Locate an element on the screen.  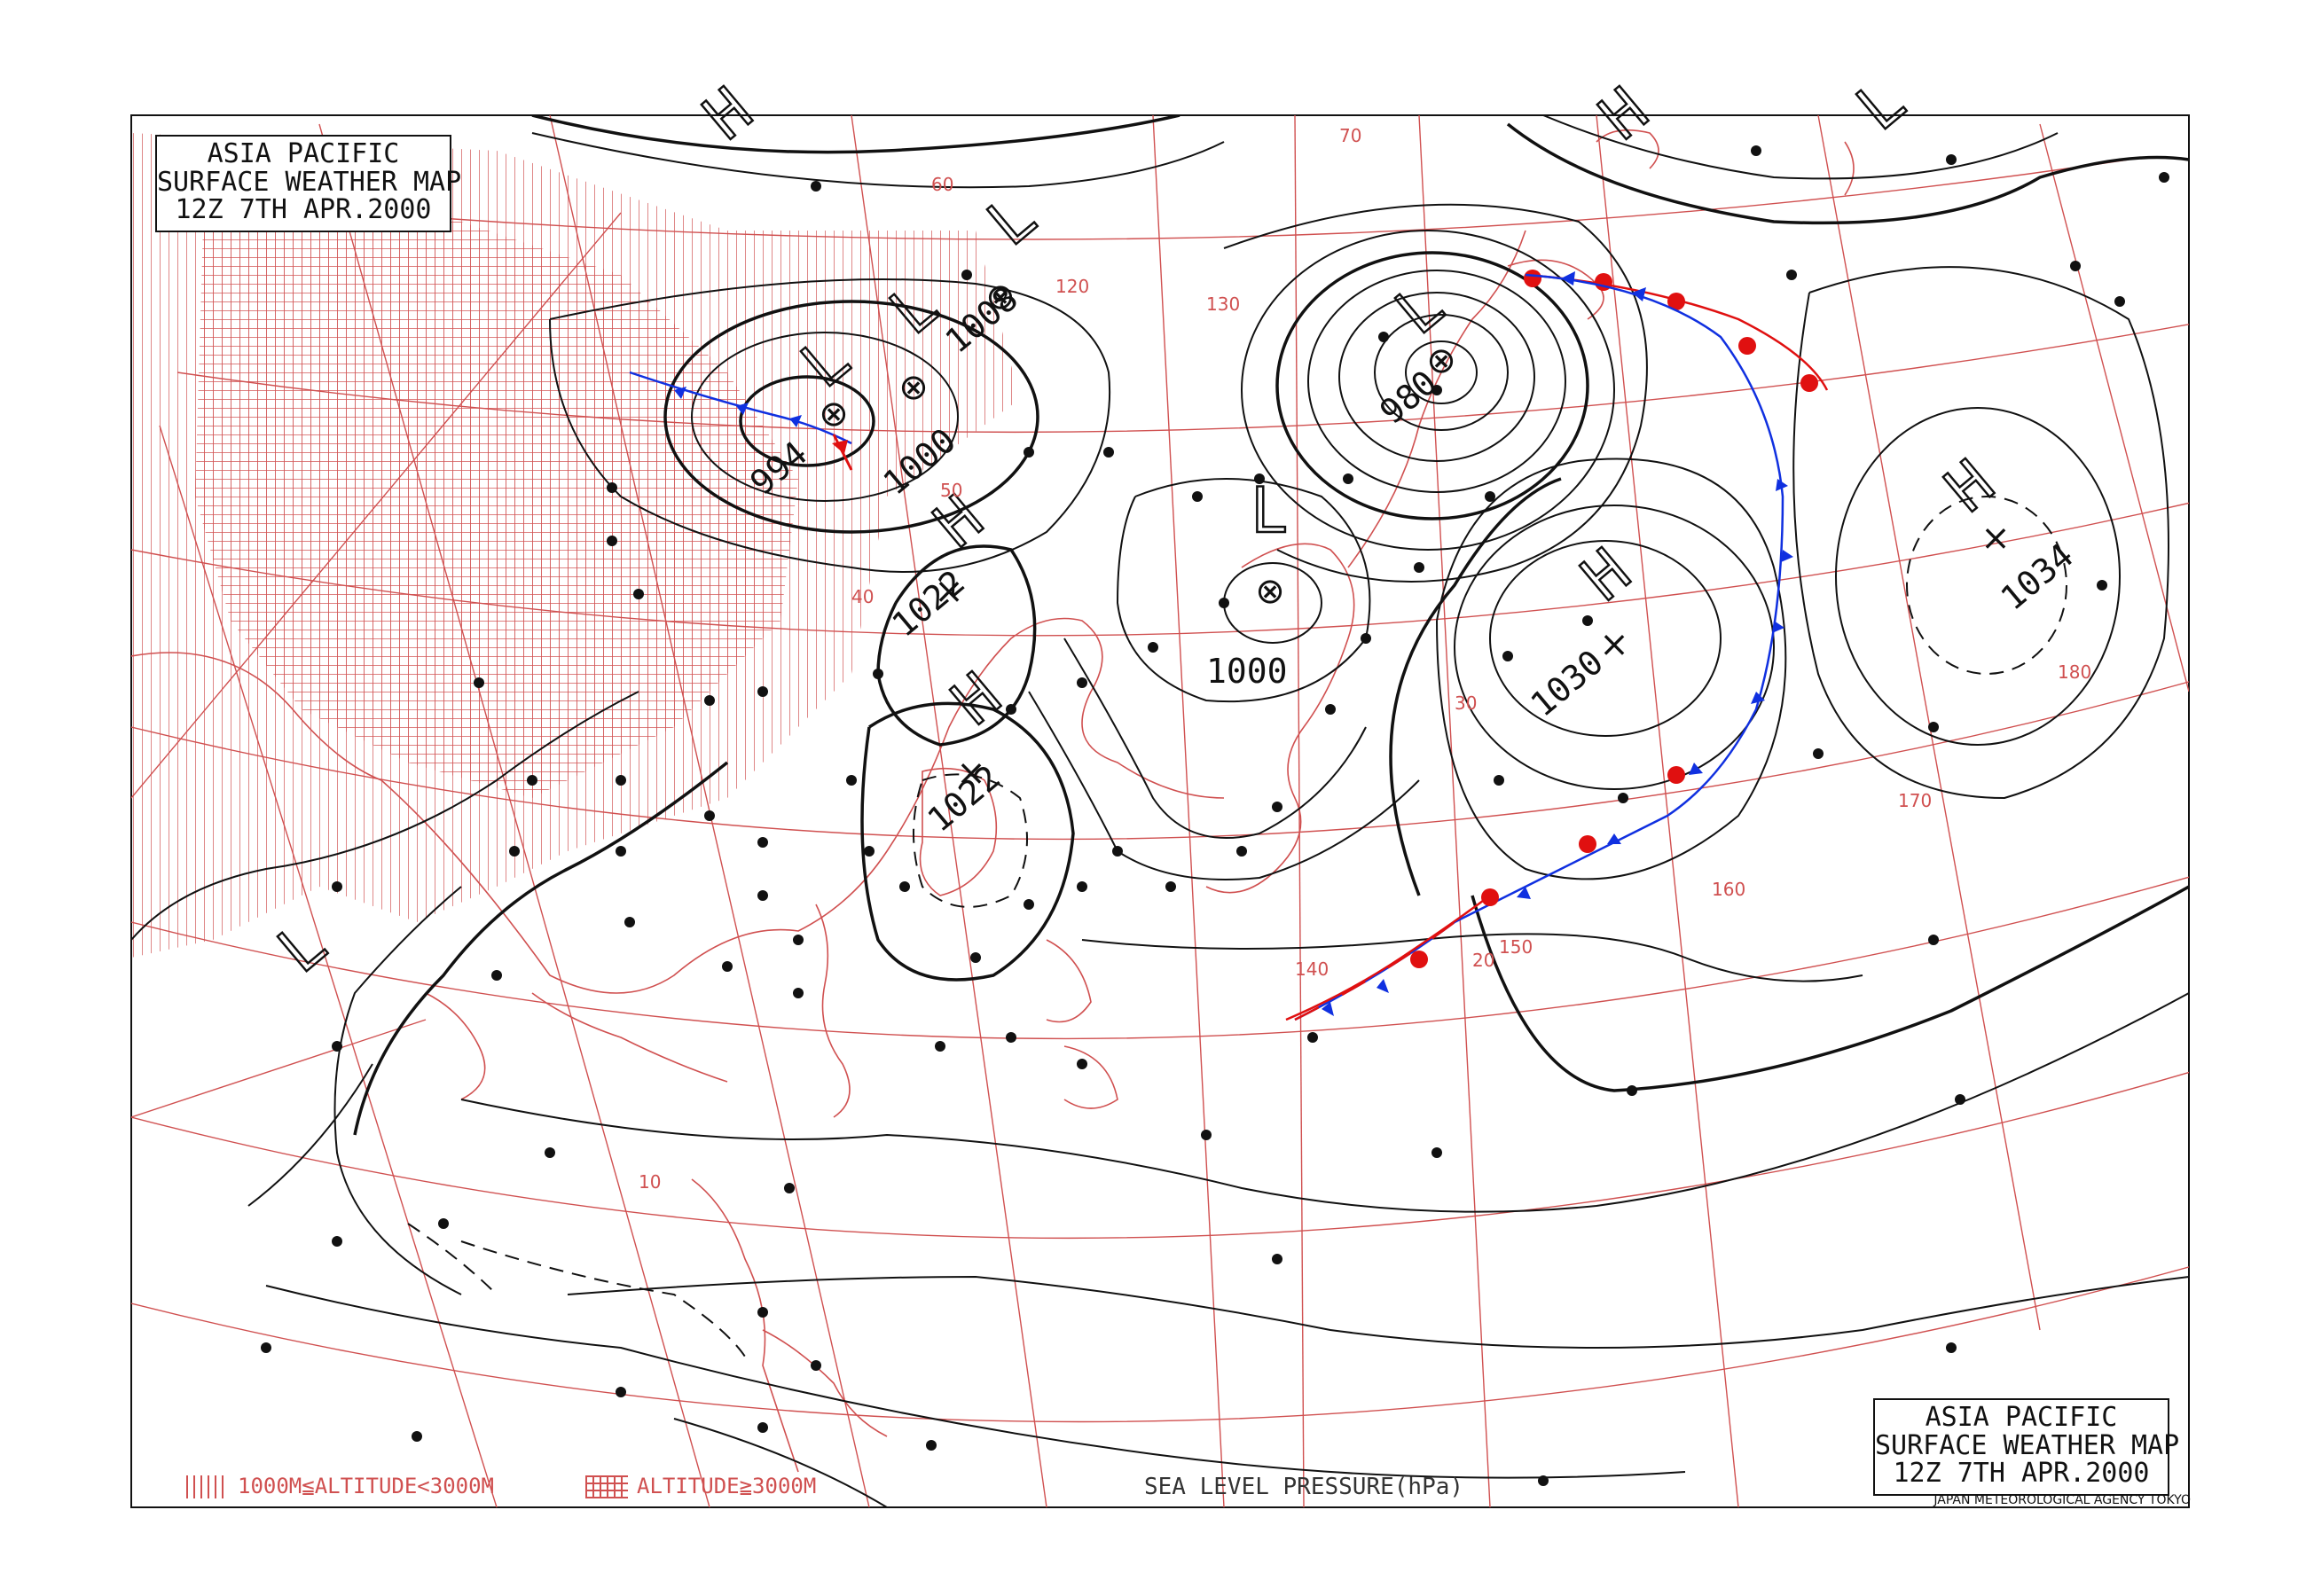
pressure-value: 1000 is located at coordinates (1247, 672).